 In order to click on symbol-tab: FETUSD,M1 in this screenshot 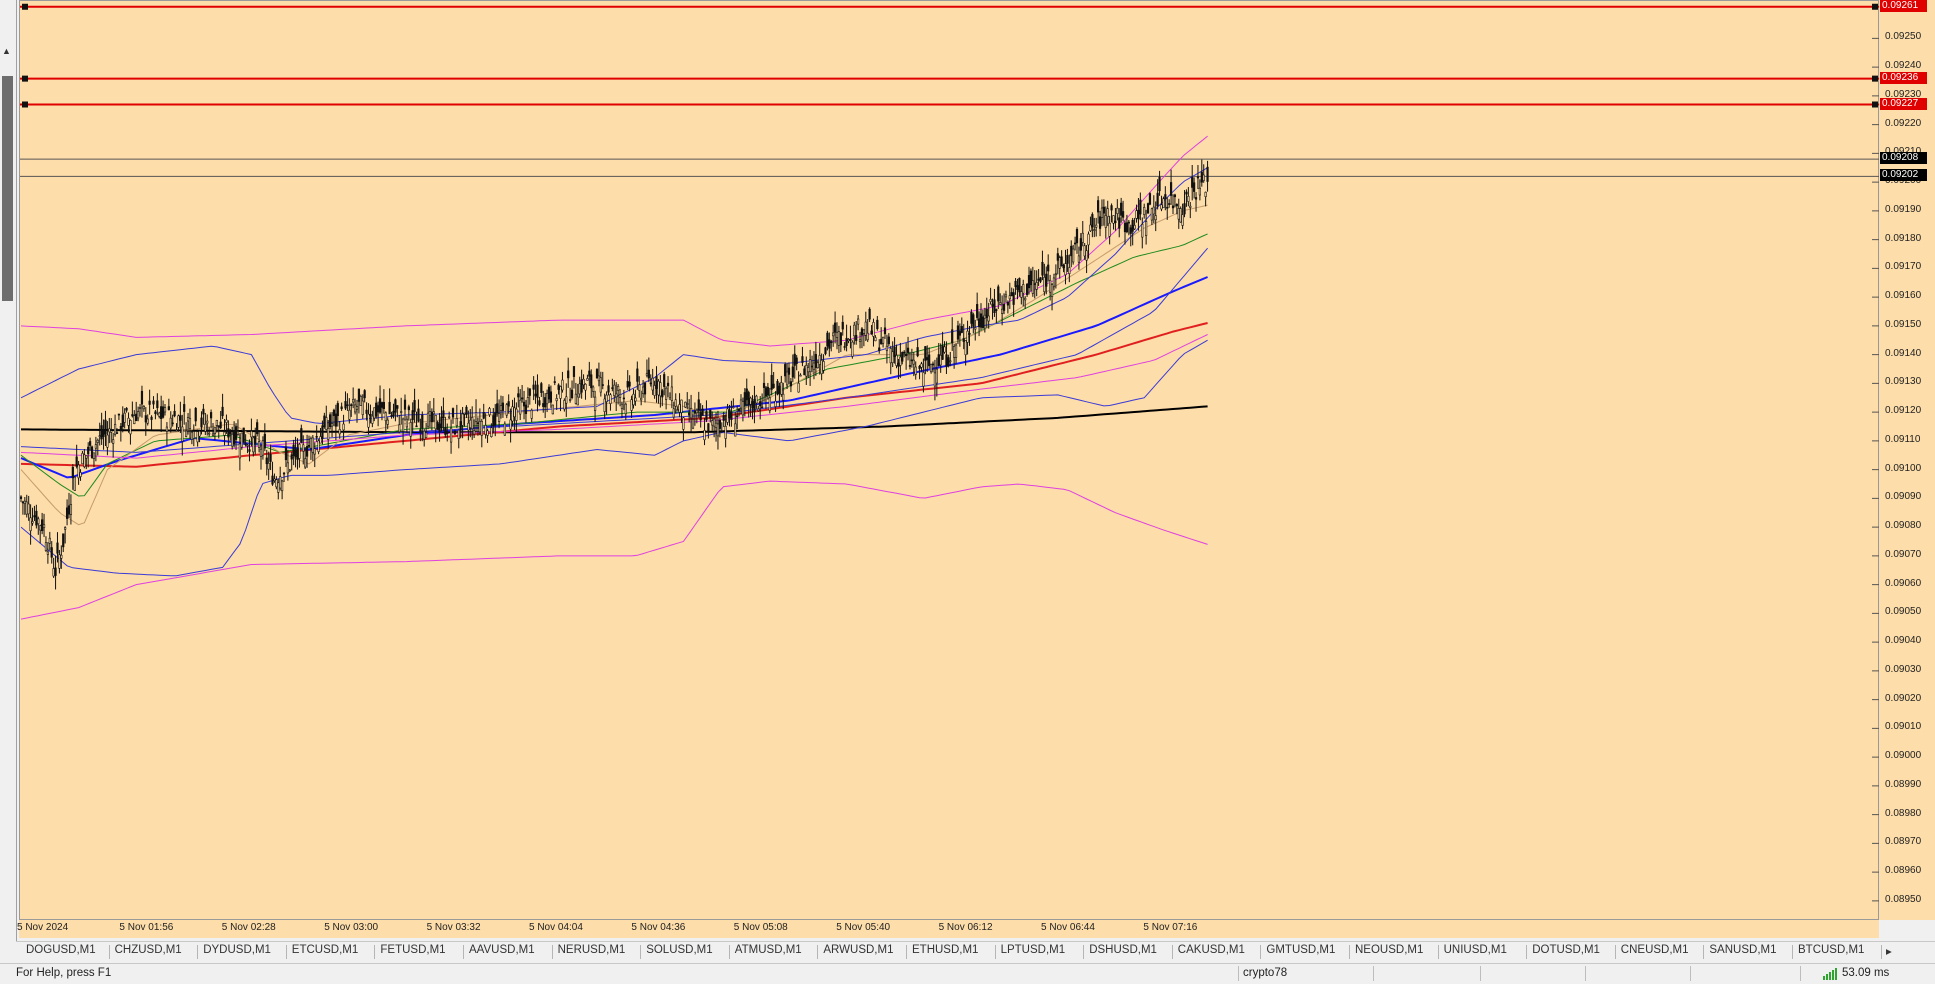, I will do `click(413, 950)`.